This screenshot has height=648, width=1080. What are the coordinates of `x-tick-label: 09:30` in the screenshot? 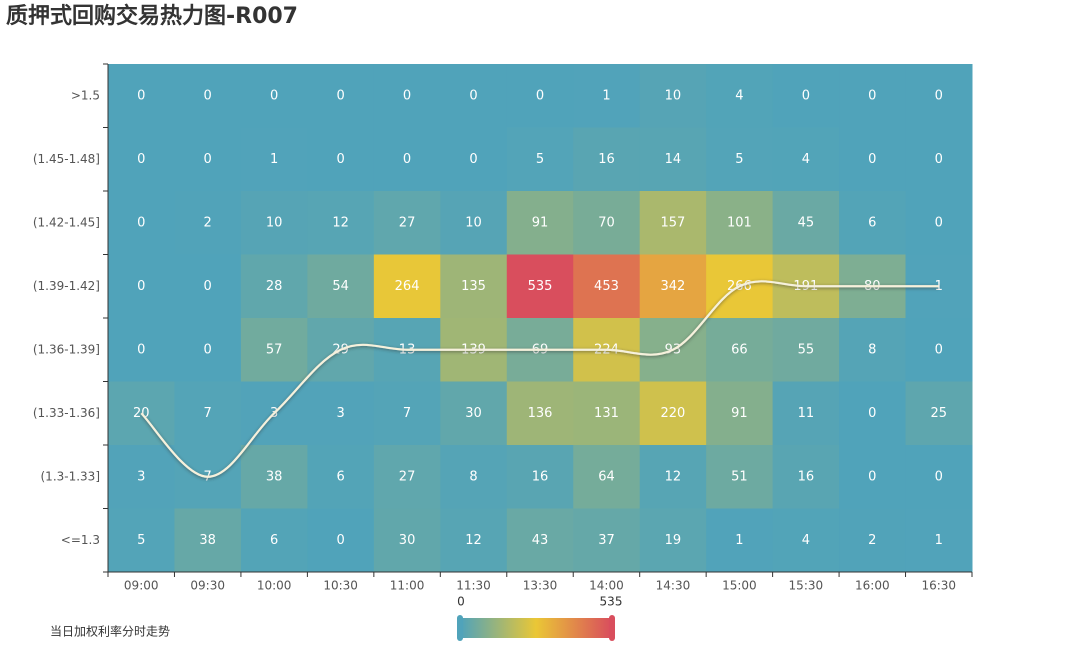 It's located at (207, 586).